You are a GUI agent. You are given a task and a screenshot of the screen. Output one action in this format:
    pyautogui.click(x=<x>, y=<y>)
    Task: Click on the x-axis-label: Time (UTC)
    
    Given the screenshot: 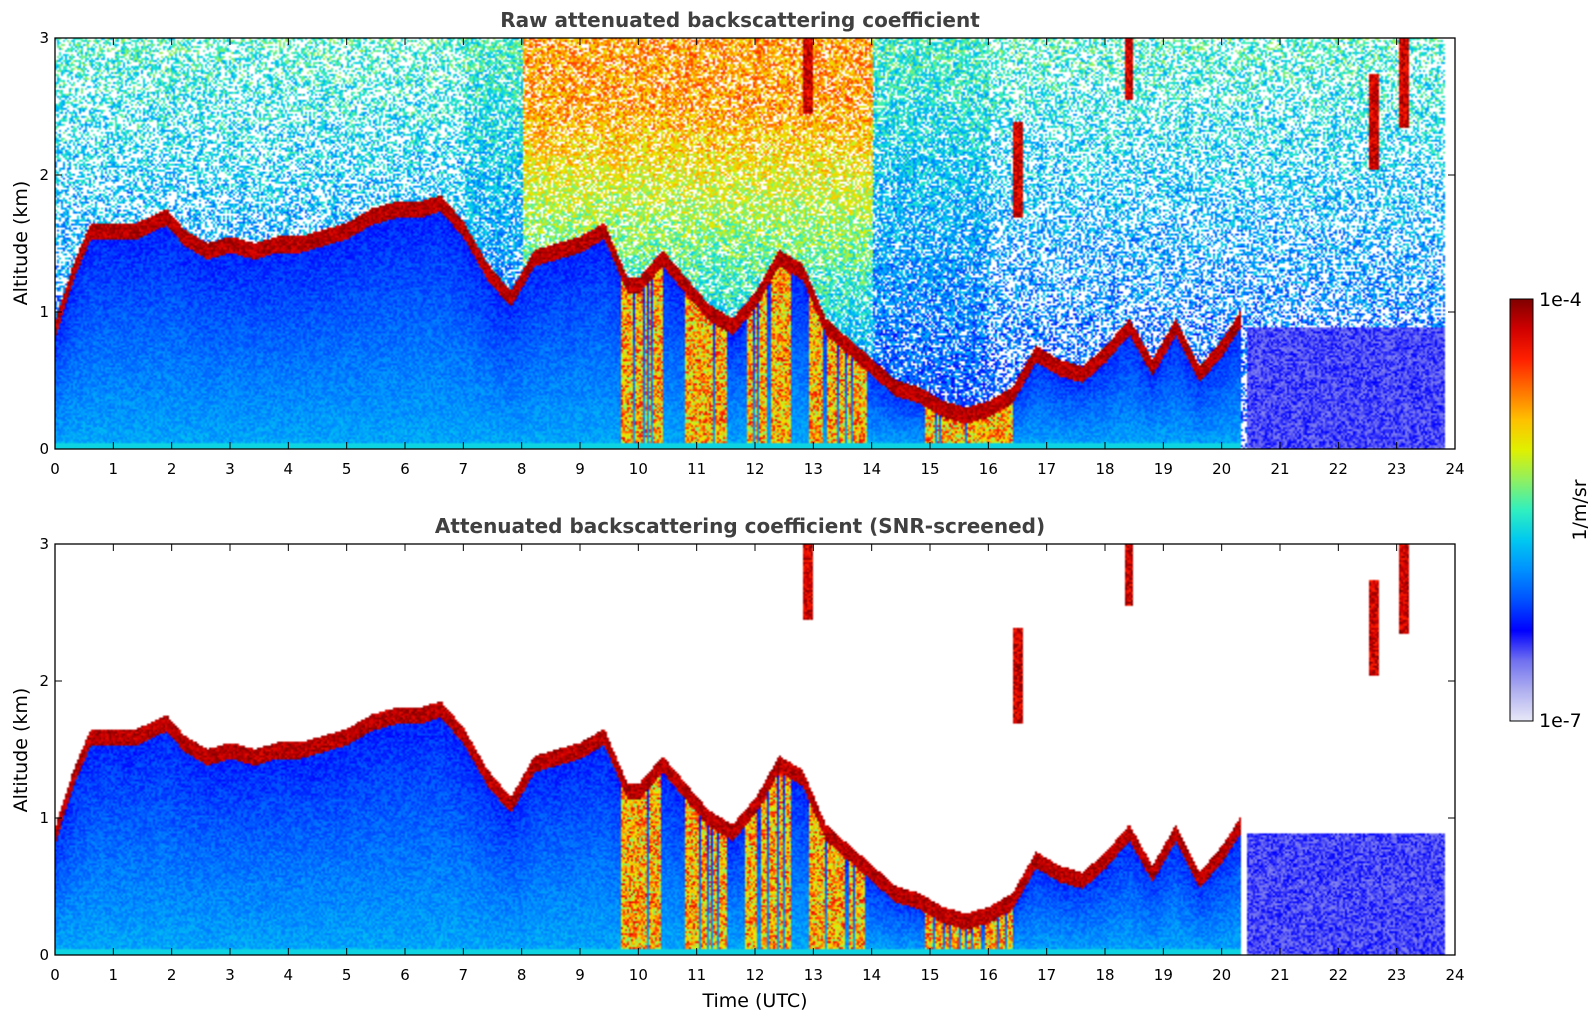 What is the action you would take?
    pyautogui.click(x=754, y=1001)
    